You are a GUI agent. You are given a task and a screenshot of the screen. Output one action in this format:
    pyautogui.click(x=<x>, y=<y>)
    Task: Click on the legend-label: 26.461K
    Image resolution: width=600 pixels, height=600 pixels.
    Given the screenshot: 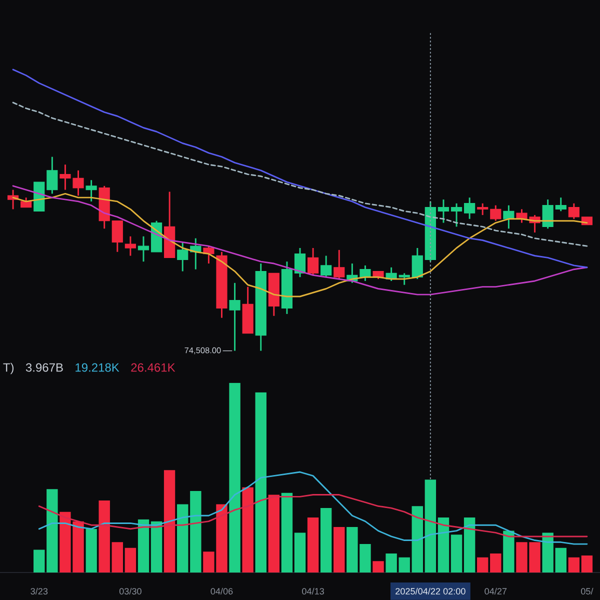 What is the action you would take?
    pyautogui.click(x=153, y=367)
    